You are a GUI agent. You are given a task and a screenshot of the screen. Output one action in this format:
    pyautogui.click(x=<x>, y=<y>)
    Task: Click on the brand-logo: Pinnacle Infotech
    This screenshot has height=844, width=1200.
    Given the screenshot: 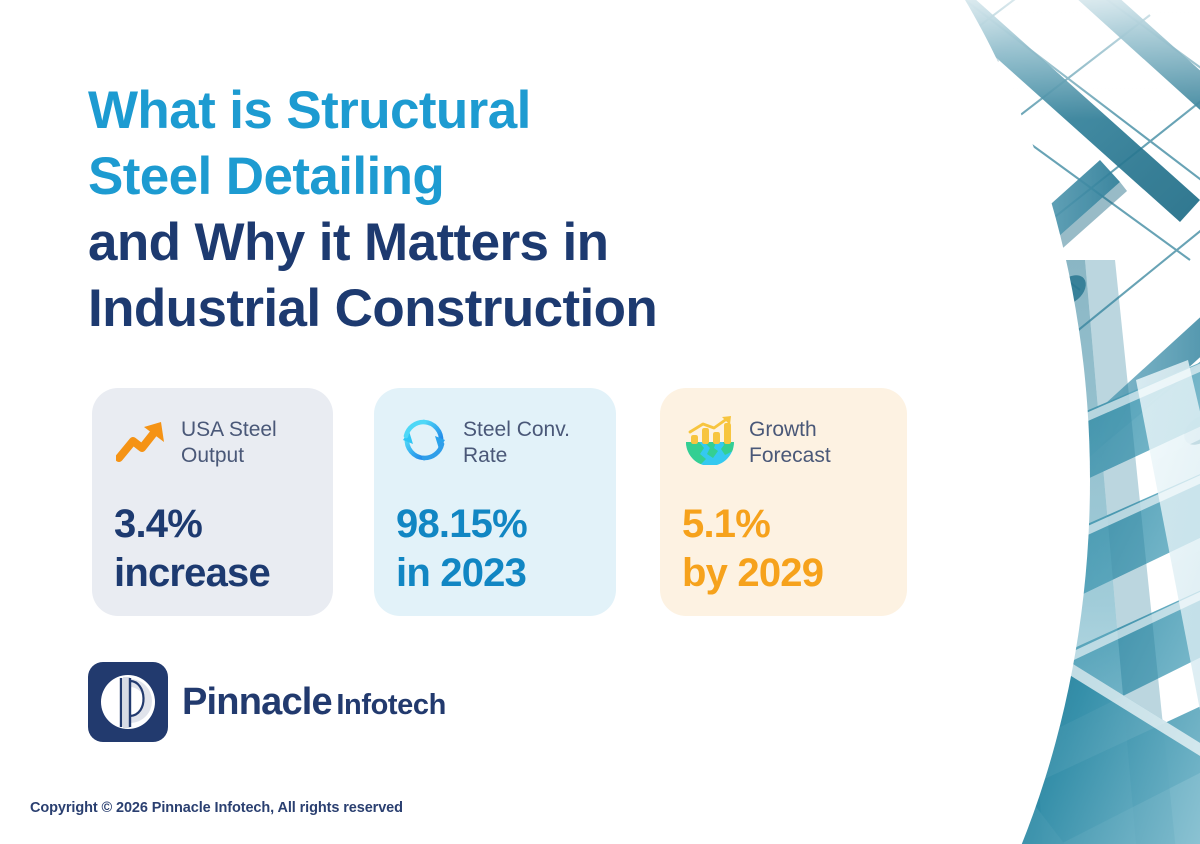 What is the action you would take?
    pyautogui.click(x=267, y=702)
    